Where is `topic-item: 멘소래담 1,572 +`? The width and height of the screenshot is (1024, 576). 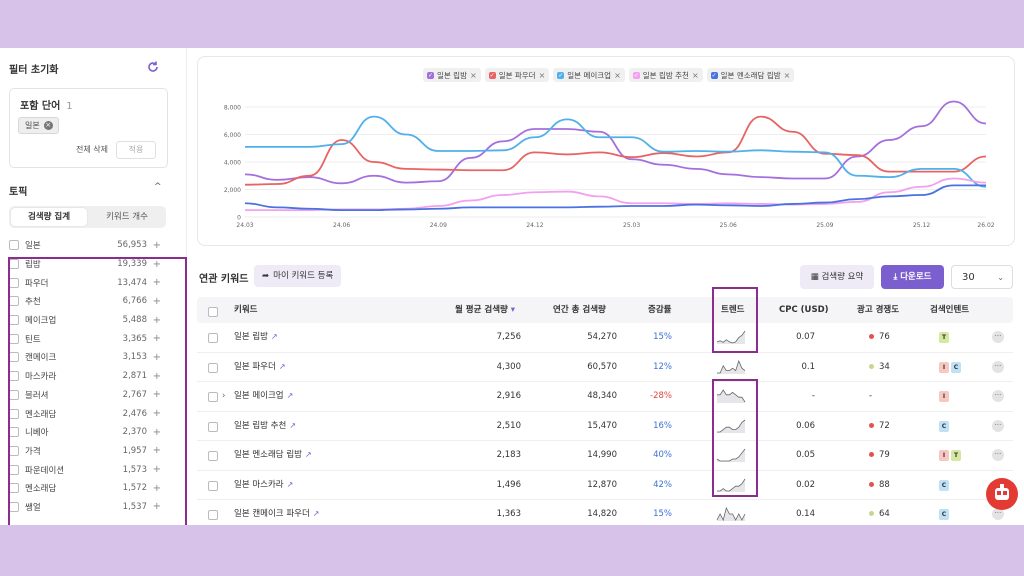
topic-item: 멘소래담 1,572 + is located at coordinates (85, 488).